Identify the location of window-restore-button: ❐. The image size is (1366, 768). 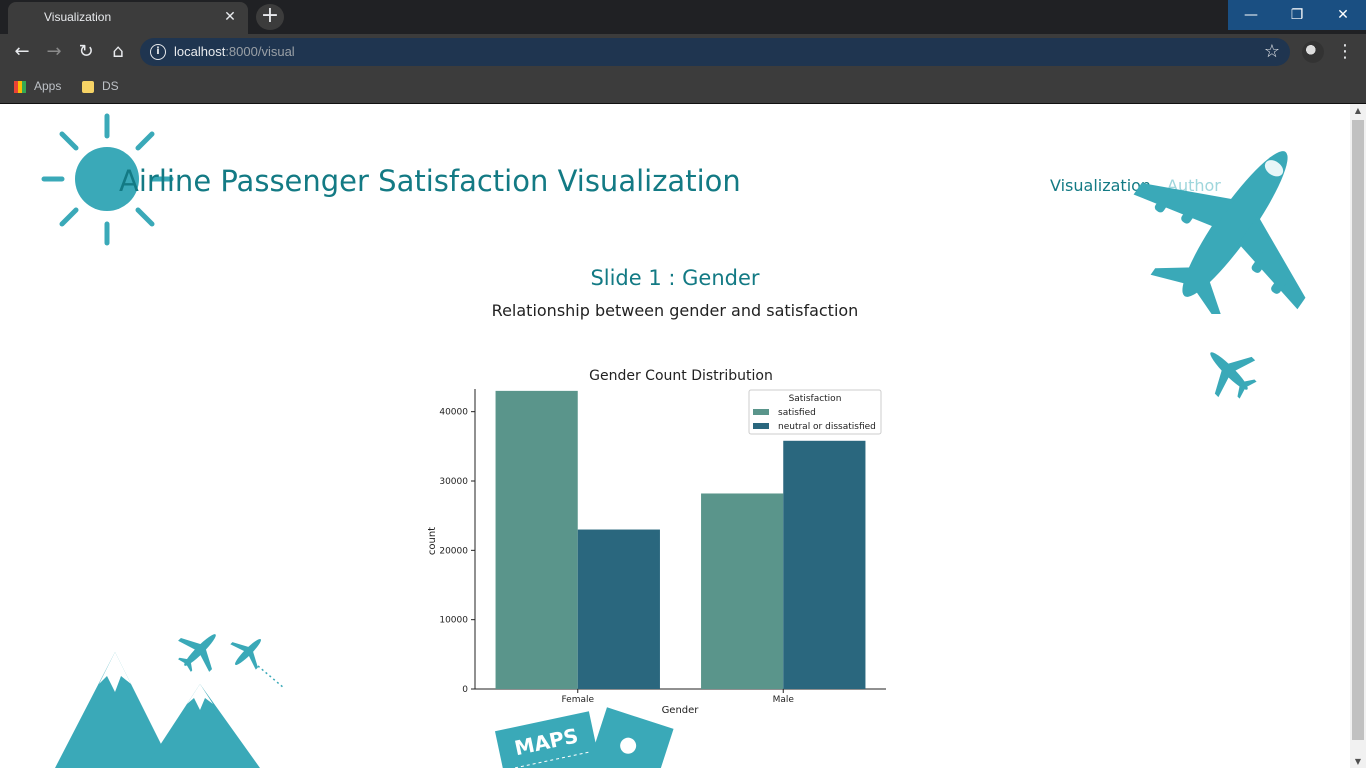
(1297, 15).